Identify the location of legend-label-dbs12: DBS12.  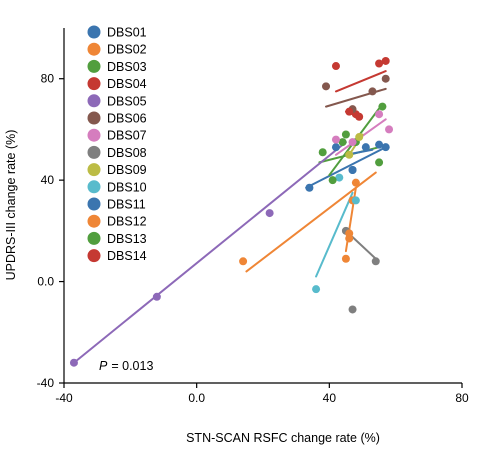
(127, 222).